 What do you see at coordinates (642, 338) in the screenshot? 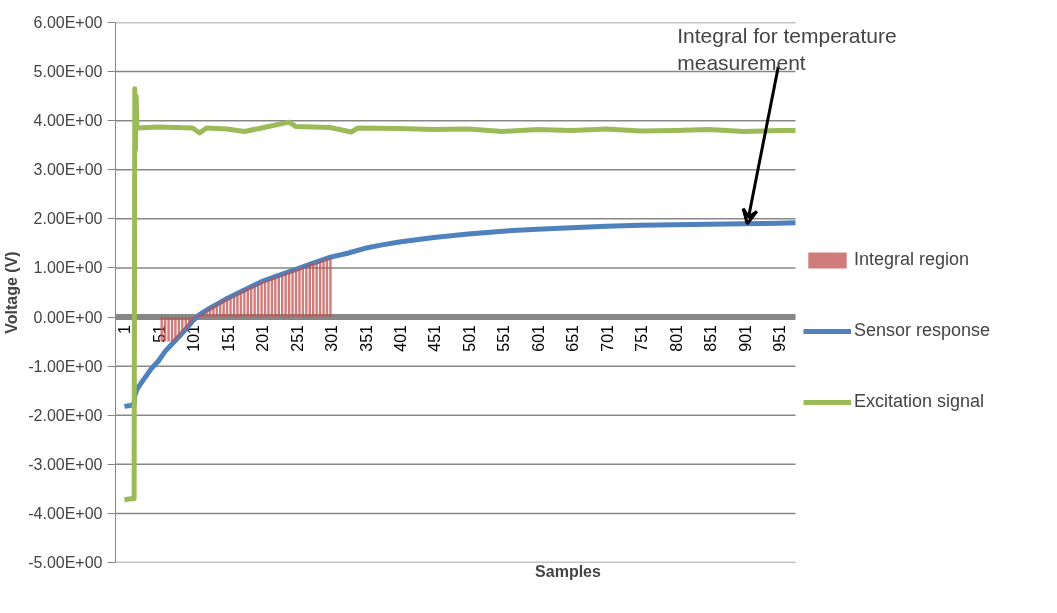
I see `x-tick-label: 751` at bounding box center [642, 338].